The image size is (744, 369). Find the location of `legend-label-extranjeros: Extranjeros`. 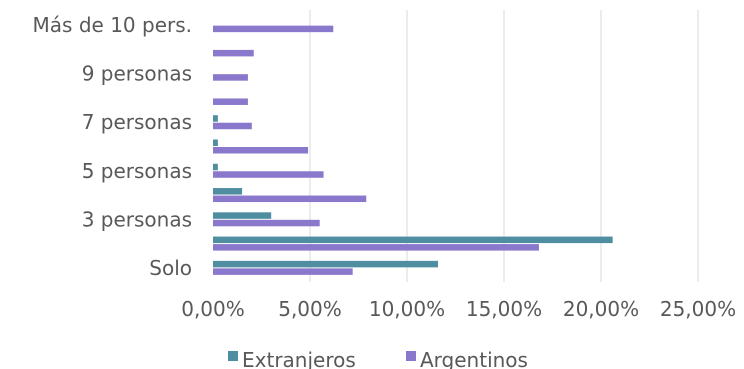

legend-label-extranjeros: Extranjeros is located at coordinates (299, 358).